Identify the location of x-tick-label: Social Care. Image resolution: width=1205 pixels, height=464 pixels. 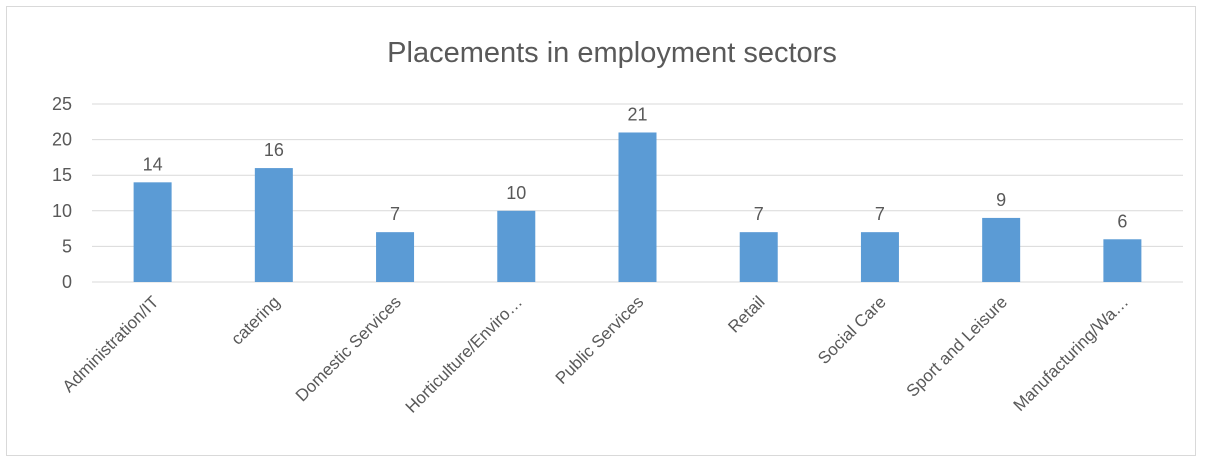
(852, 330).